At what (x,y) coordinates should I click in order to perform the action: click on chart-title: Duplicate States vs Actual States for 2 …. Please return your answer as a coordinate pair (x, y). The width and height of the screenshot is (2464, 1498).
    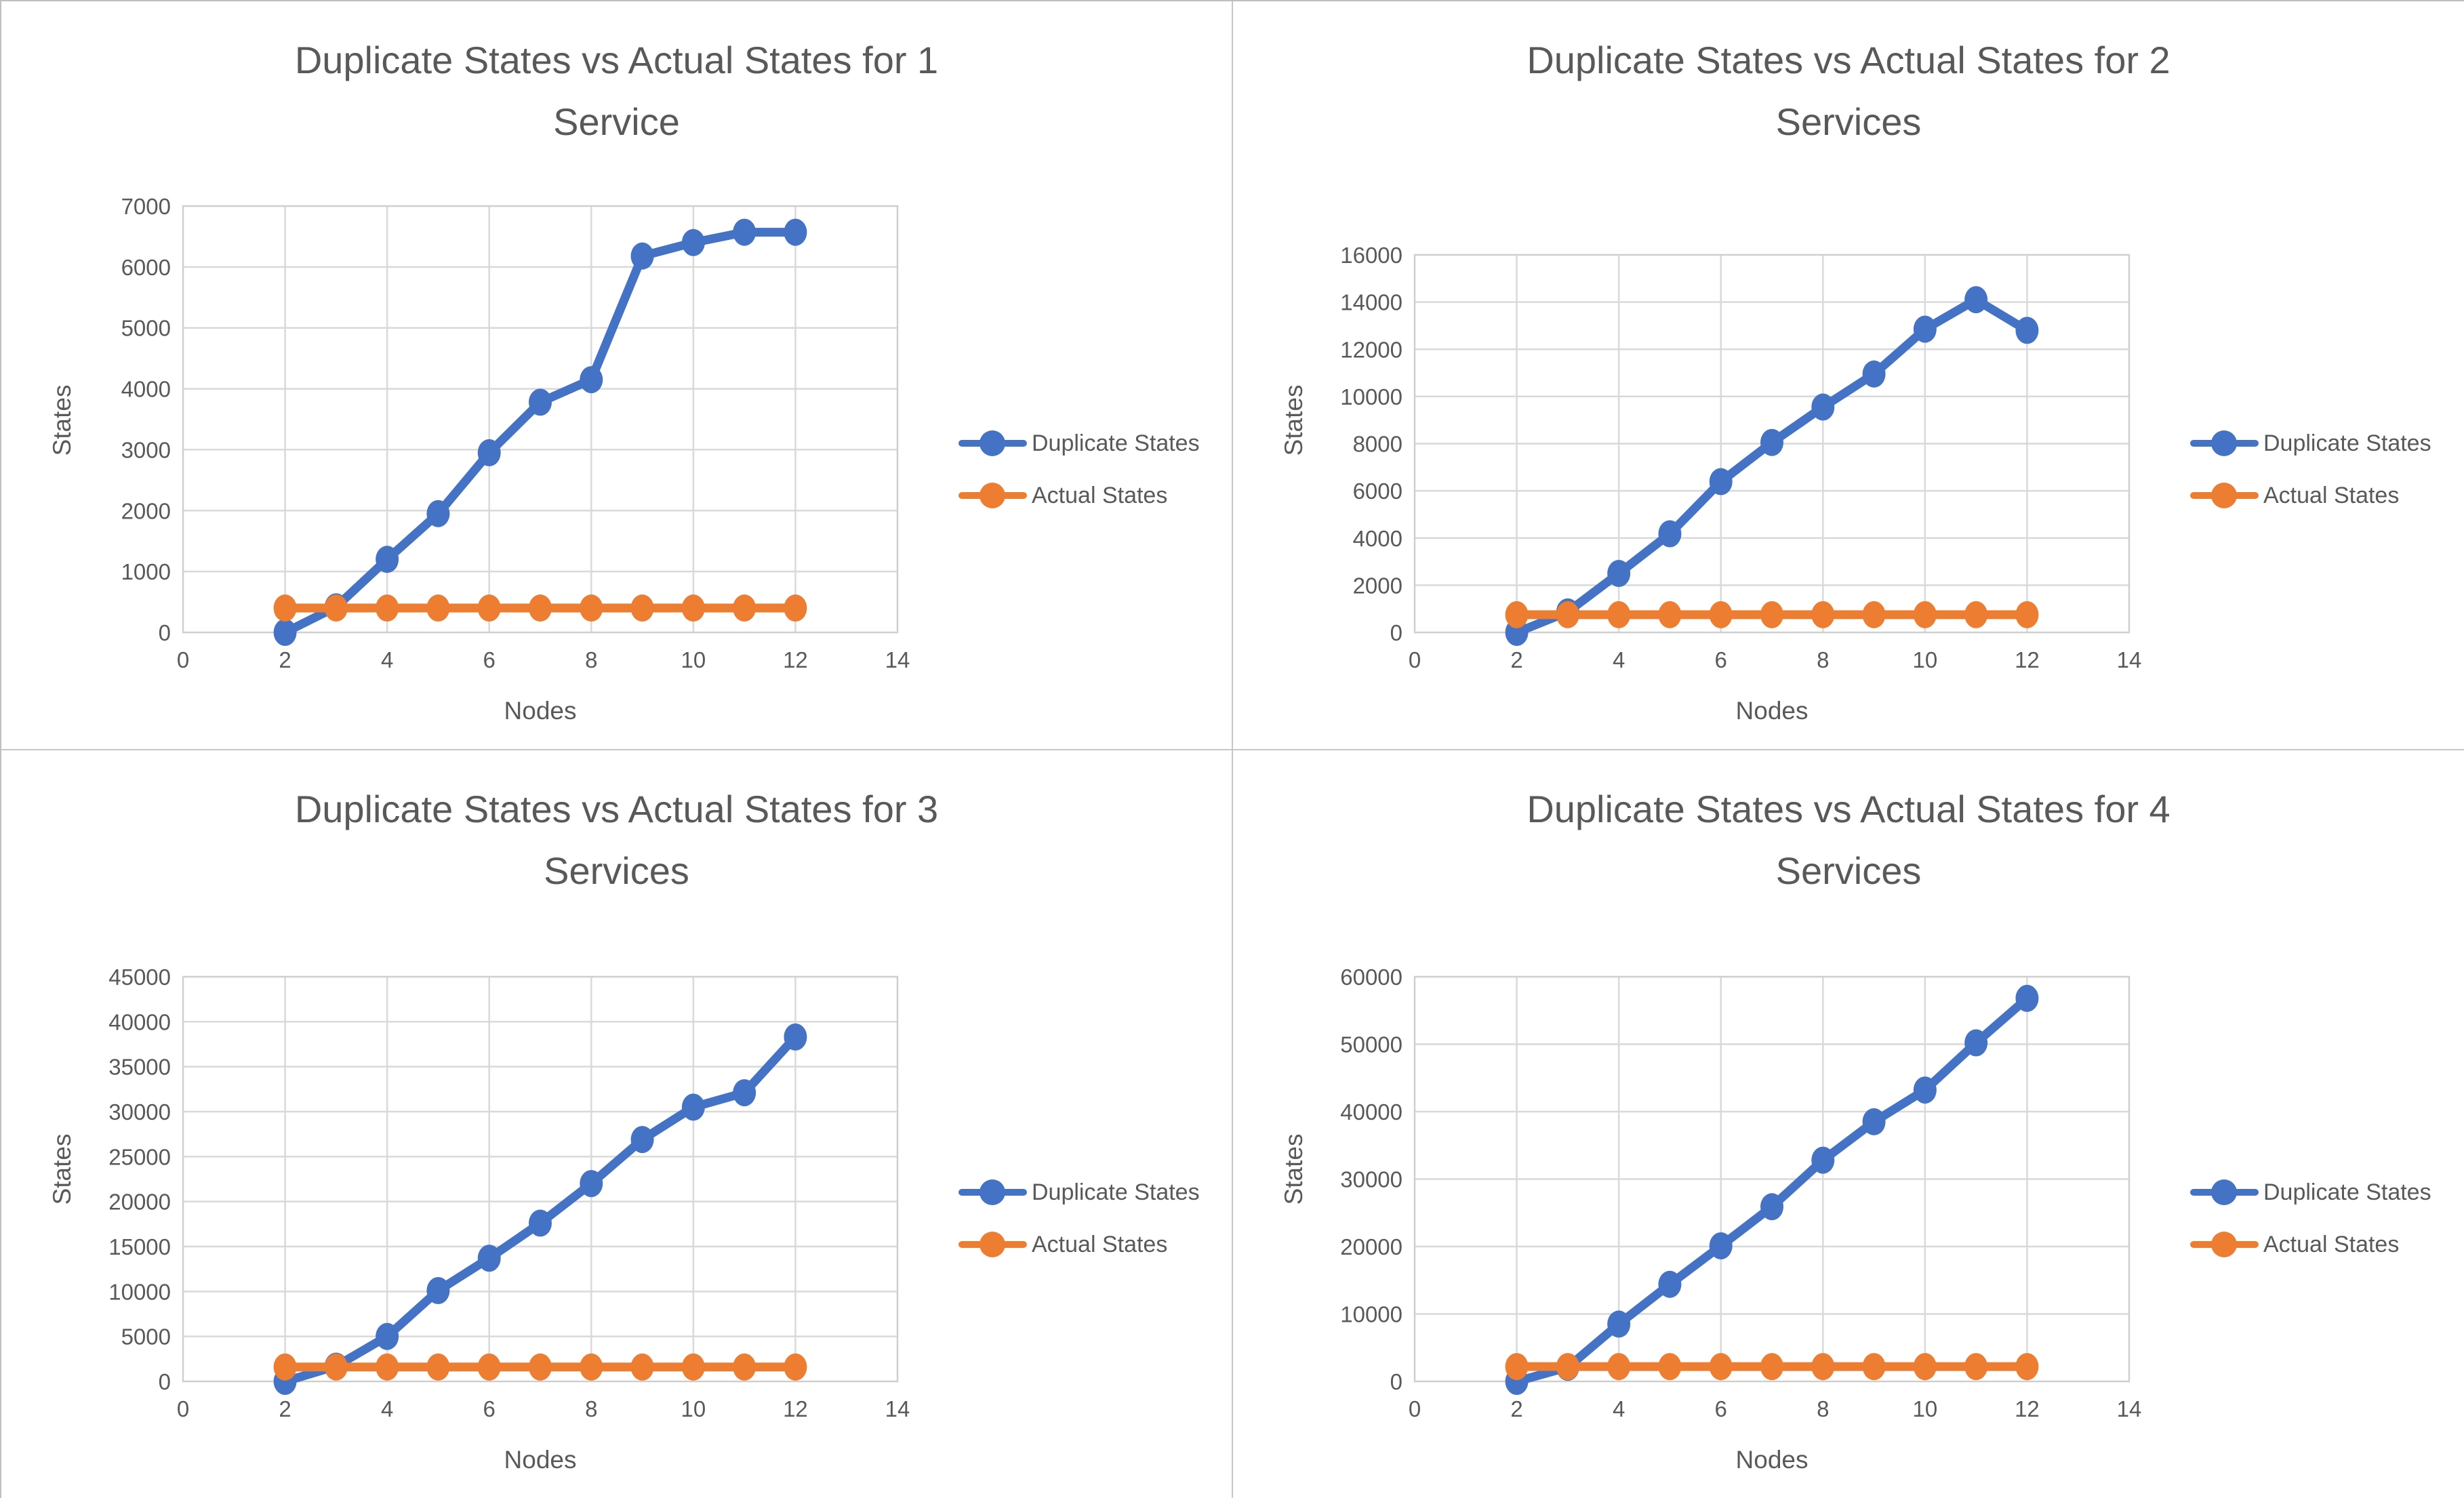
    Looking at the image, I should click on (1848, 91).